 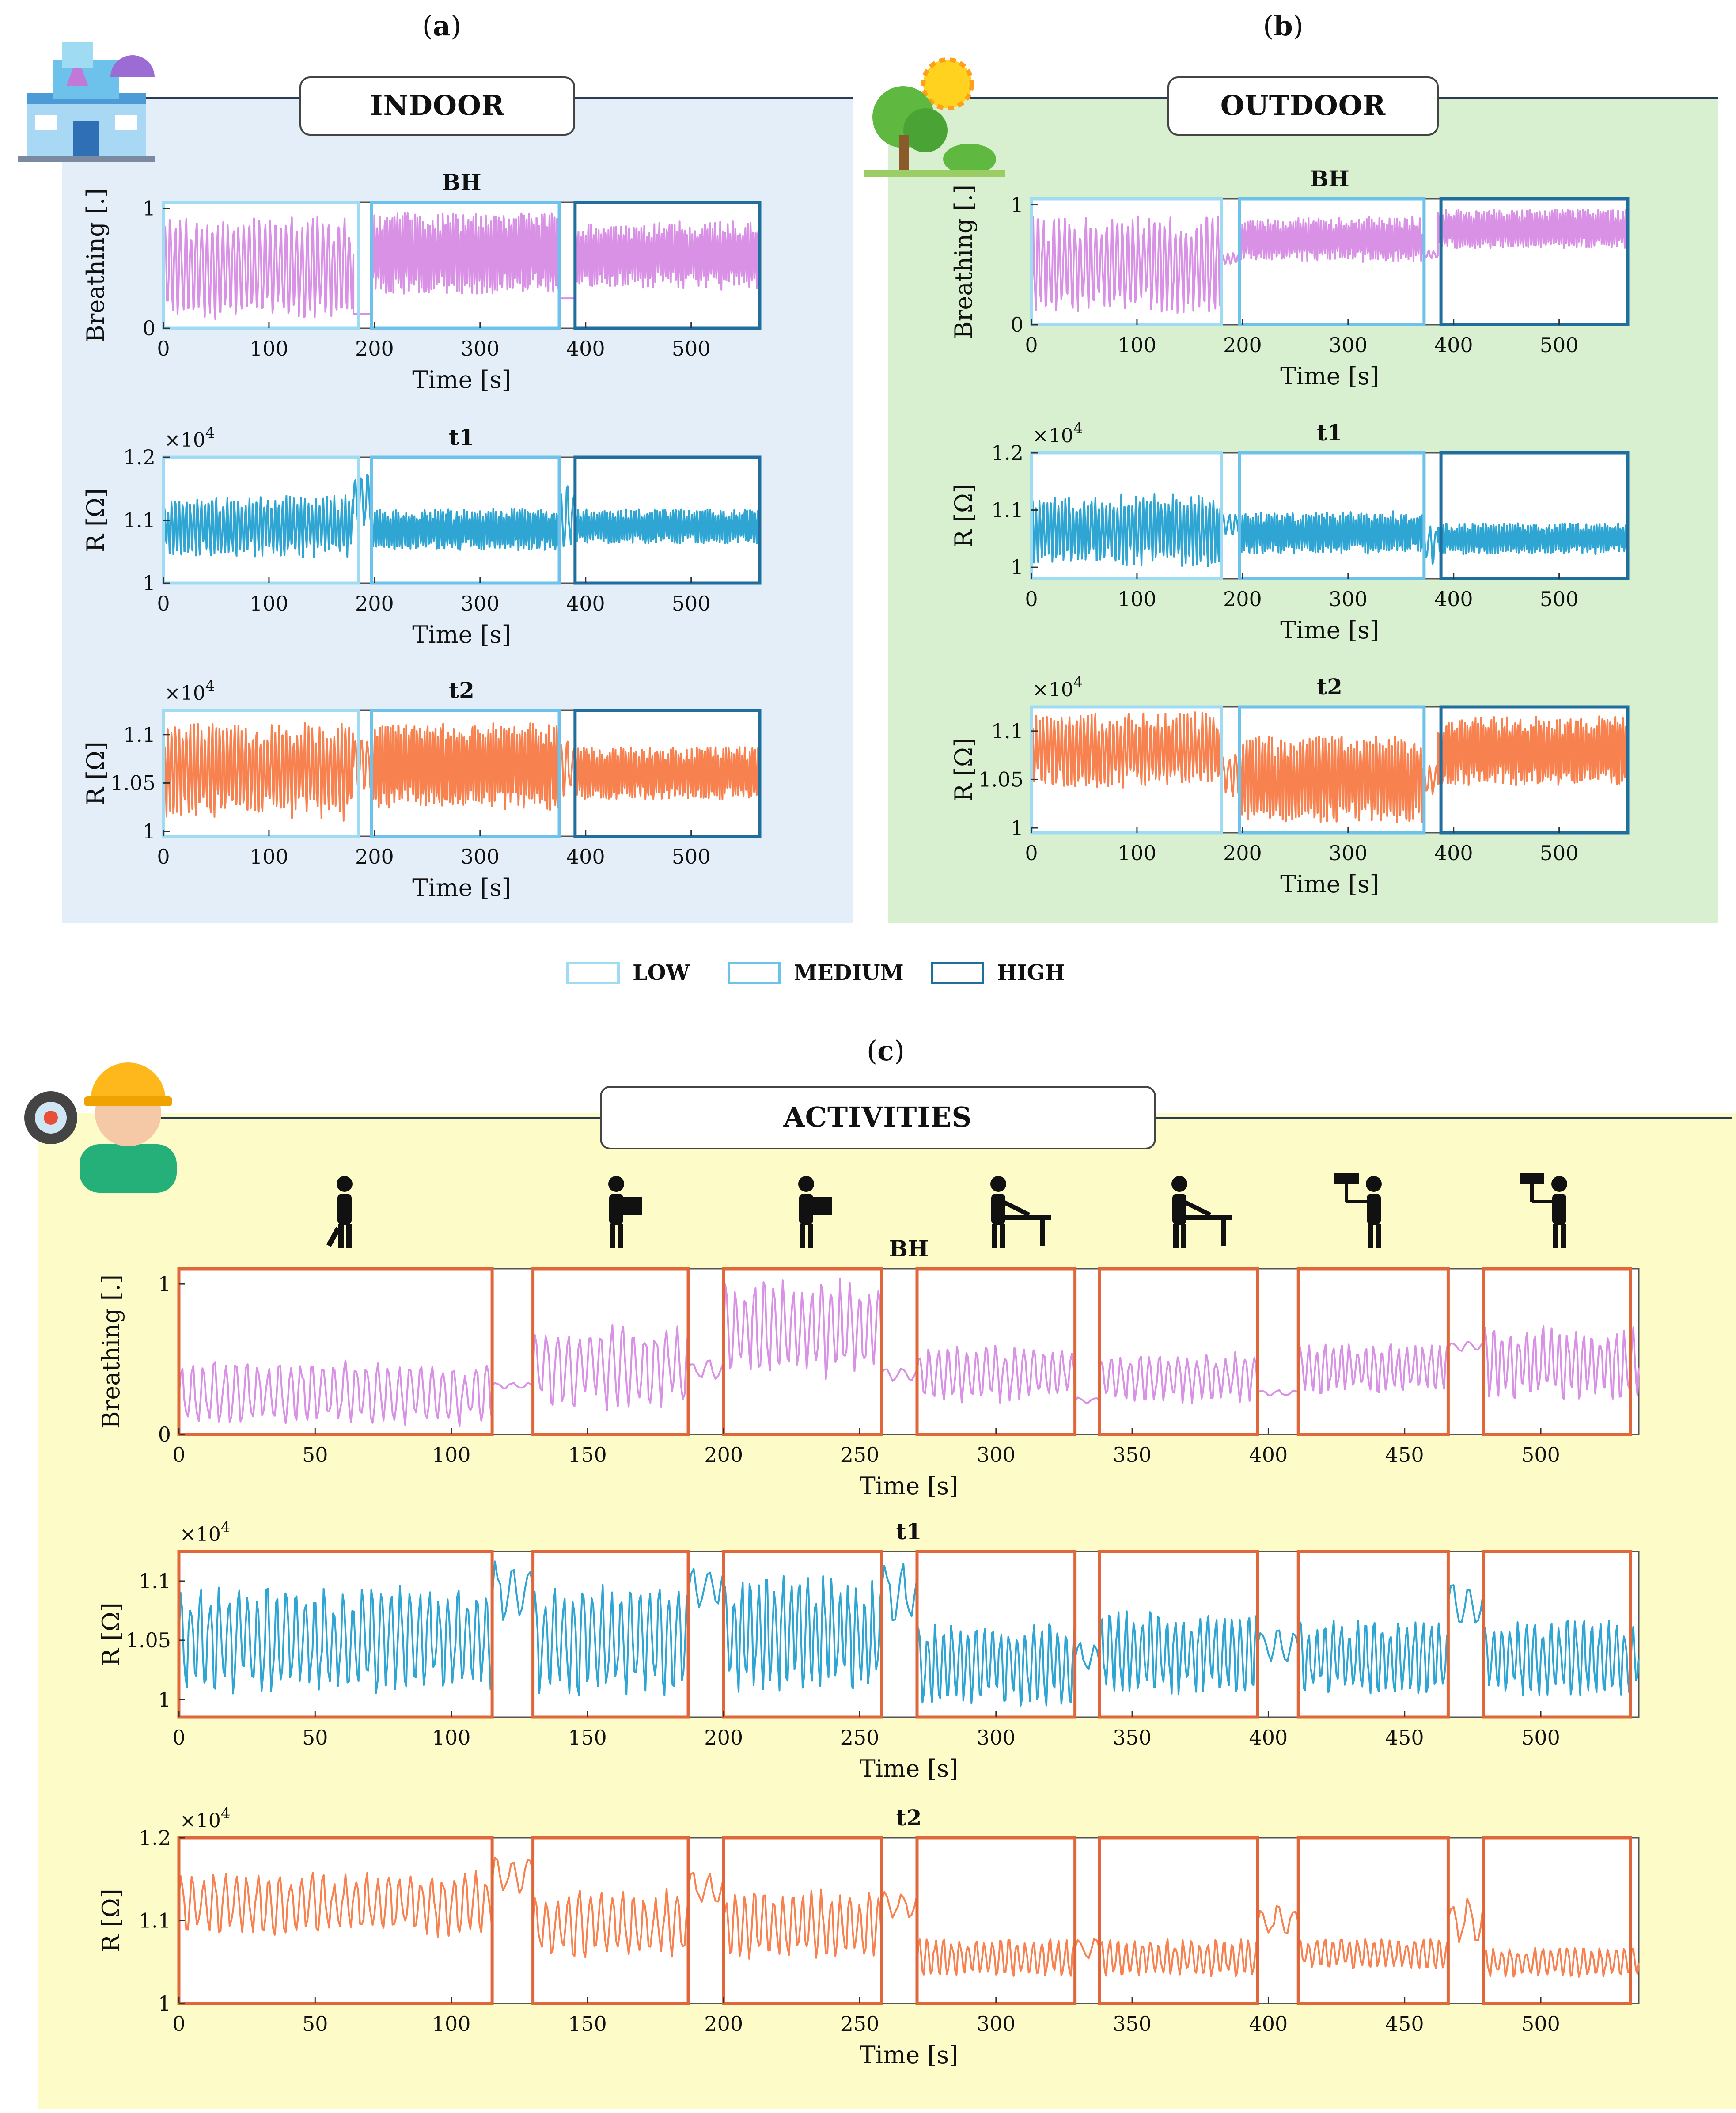 I want to click on activities-t1-xtick-label: 450, so click(x=1404, y=1737).